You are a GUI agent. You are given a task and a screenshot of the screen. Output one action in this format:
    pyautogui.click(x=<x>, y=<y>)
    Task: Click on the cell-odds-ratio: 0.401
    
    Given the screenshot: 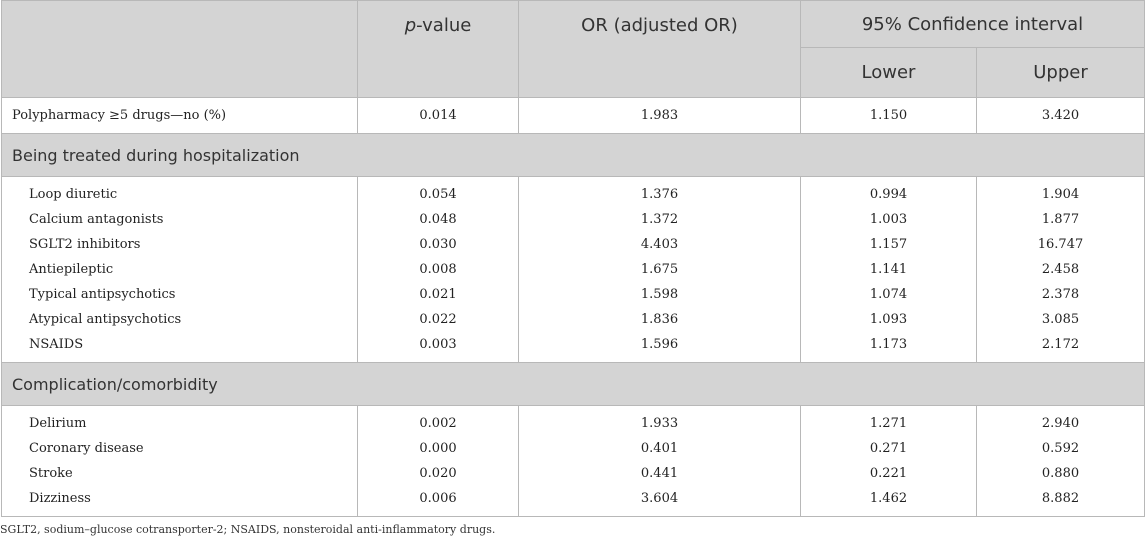 What is the action you would take?
    pyautogui.click(x=659, y=448)
    